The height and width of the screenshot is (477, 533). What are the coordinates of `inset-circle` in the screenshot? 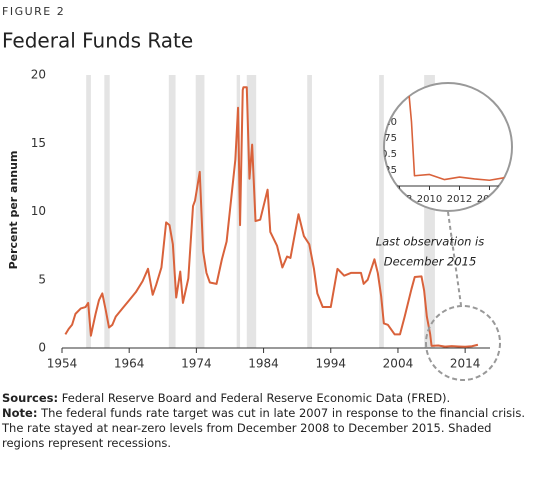 It's located at (448, 147).